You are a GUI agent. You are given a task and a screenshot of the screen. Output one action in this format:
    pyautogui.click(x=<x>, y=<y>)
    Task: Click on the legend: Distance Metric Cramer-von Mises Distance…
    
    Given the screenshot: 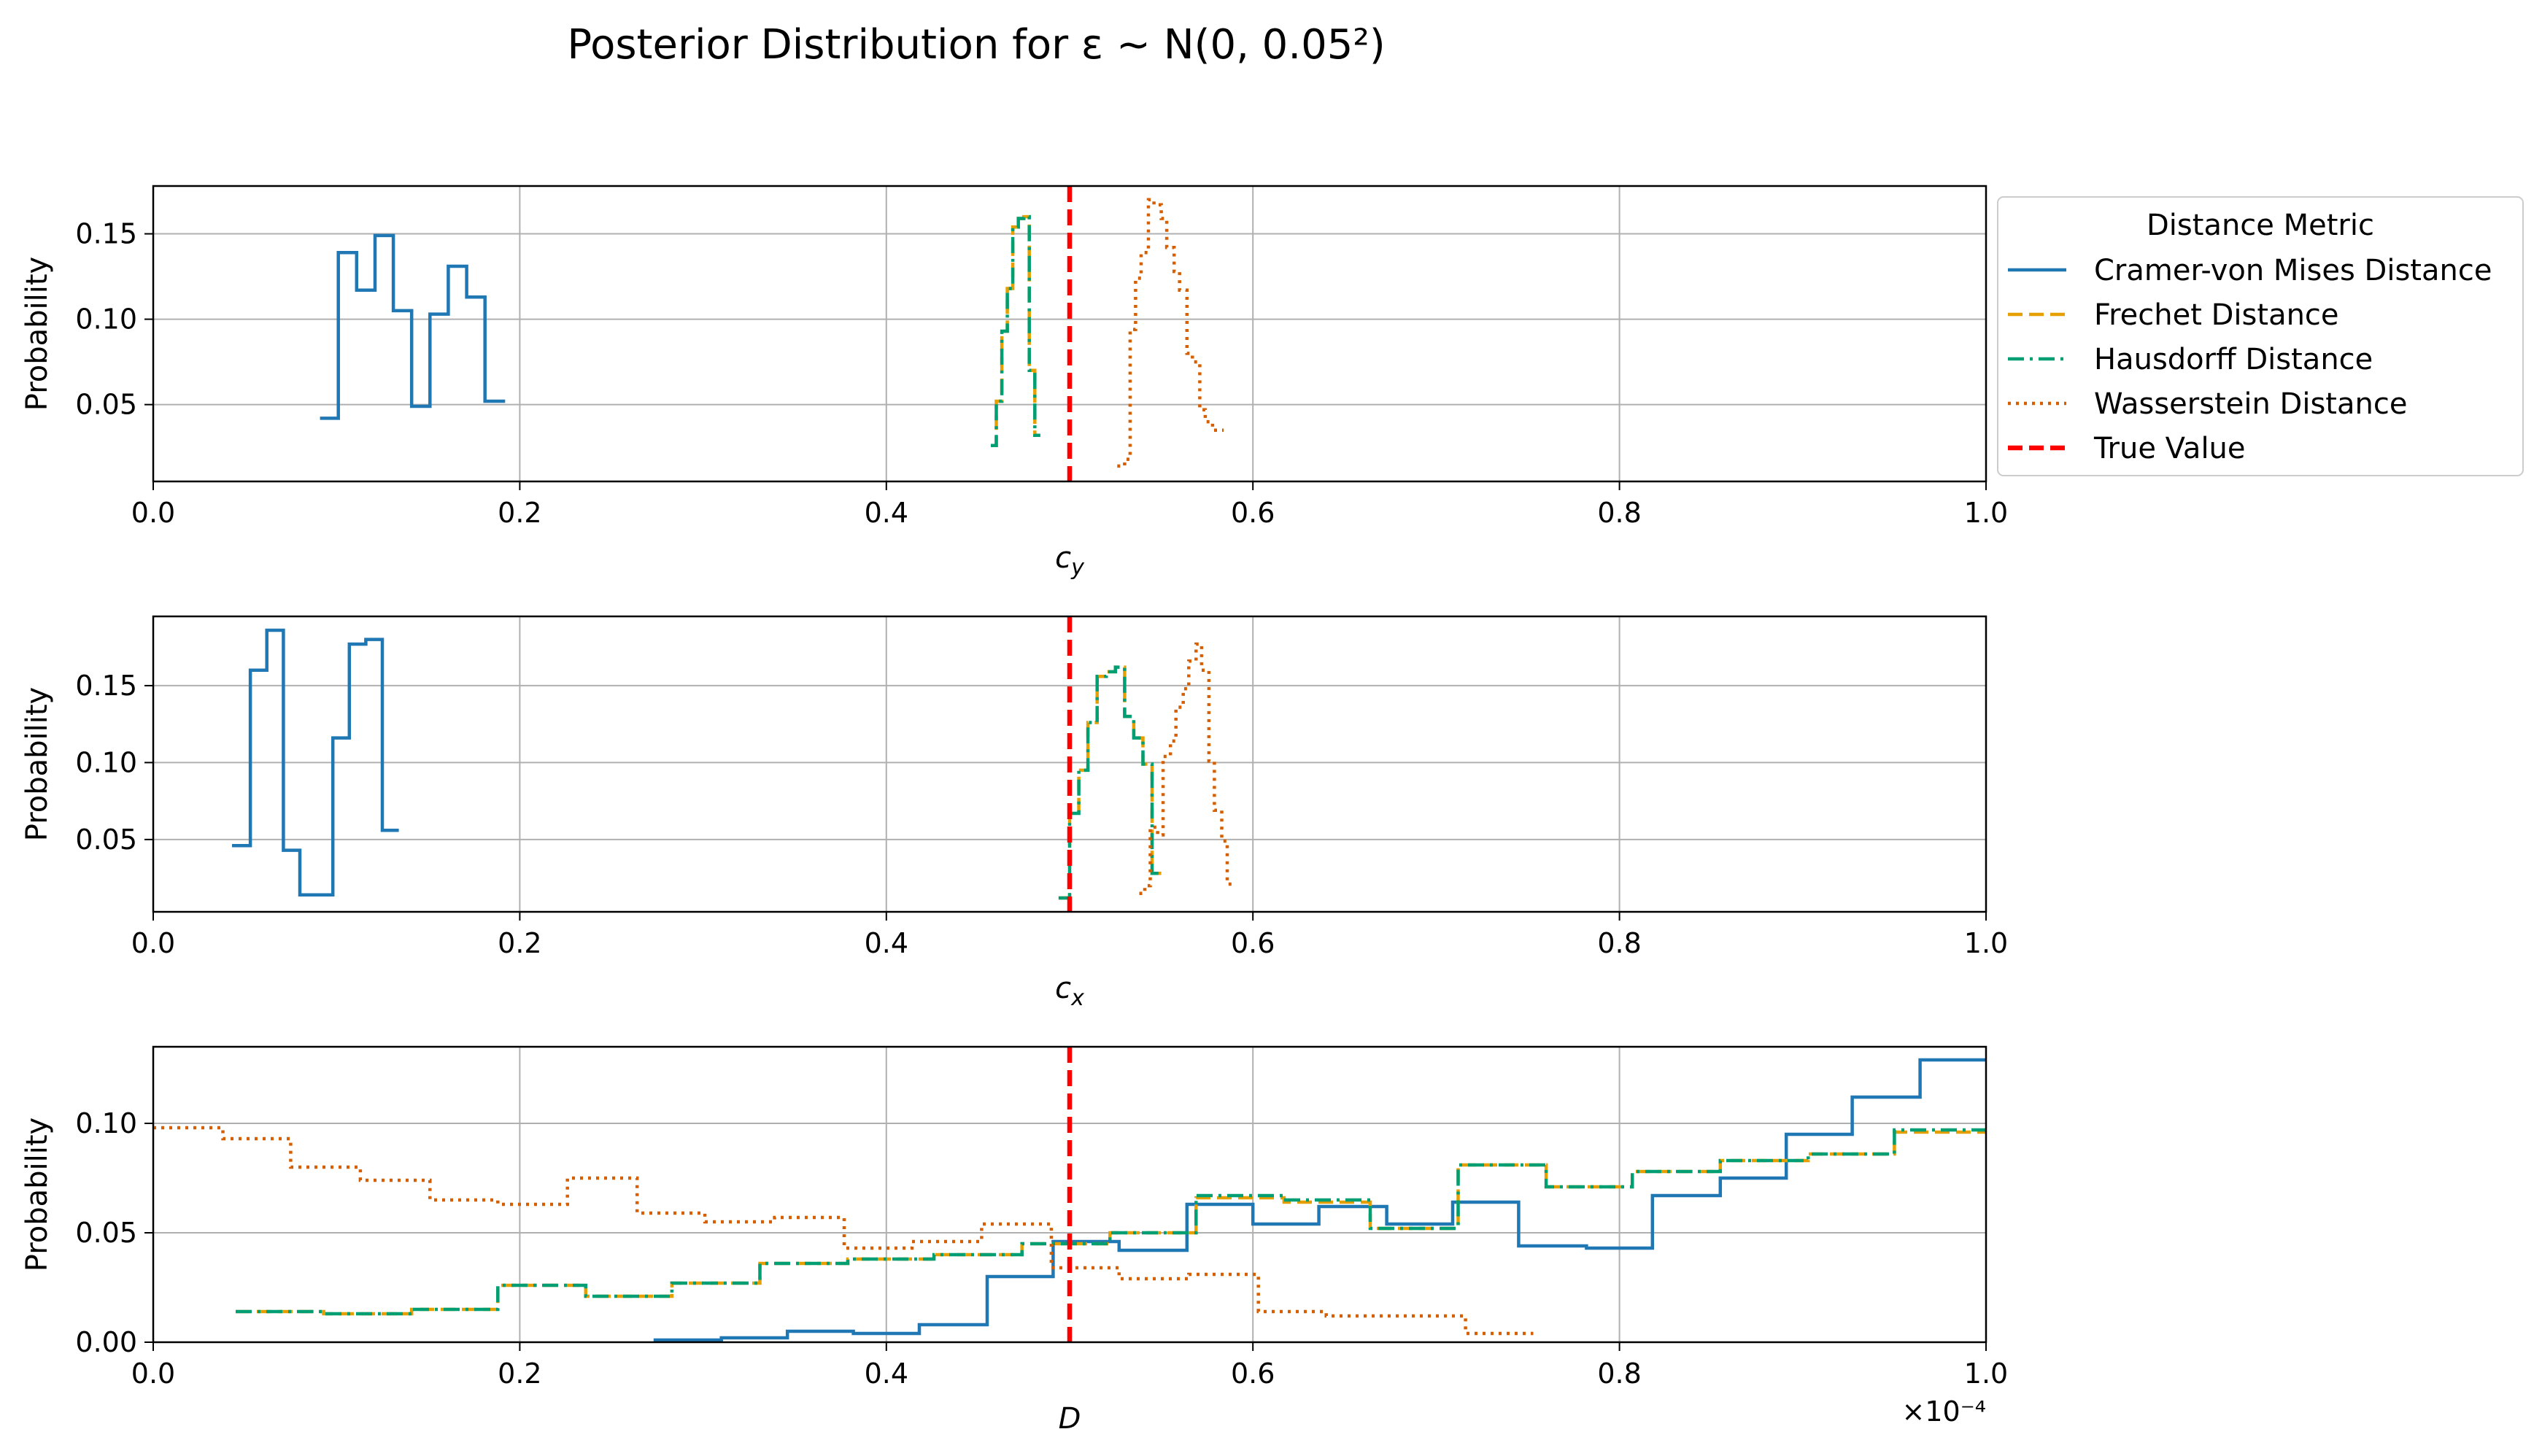 What is the action you would take?
    pyautogui.click(x=2260, y=336)
    